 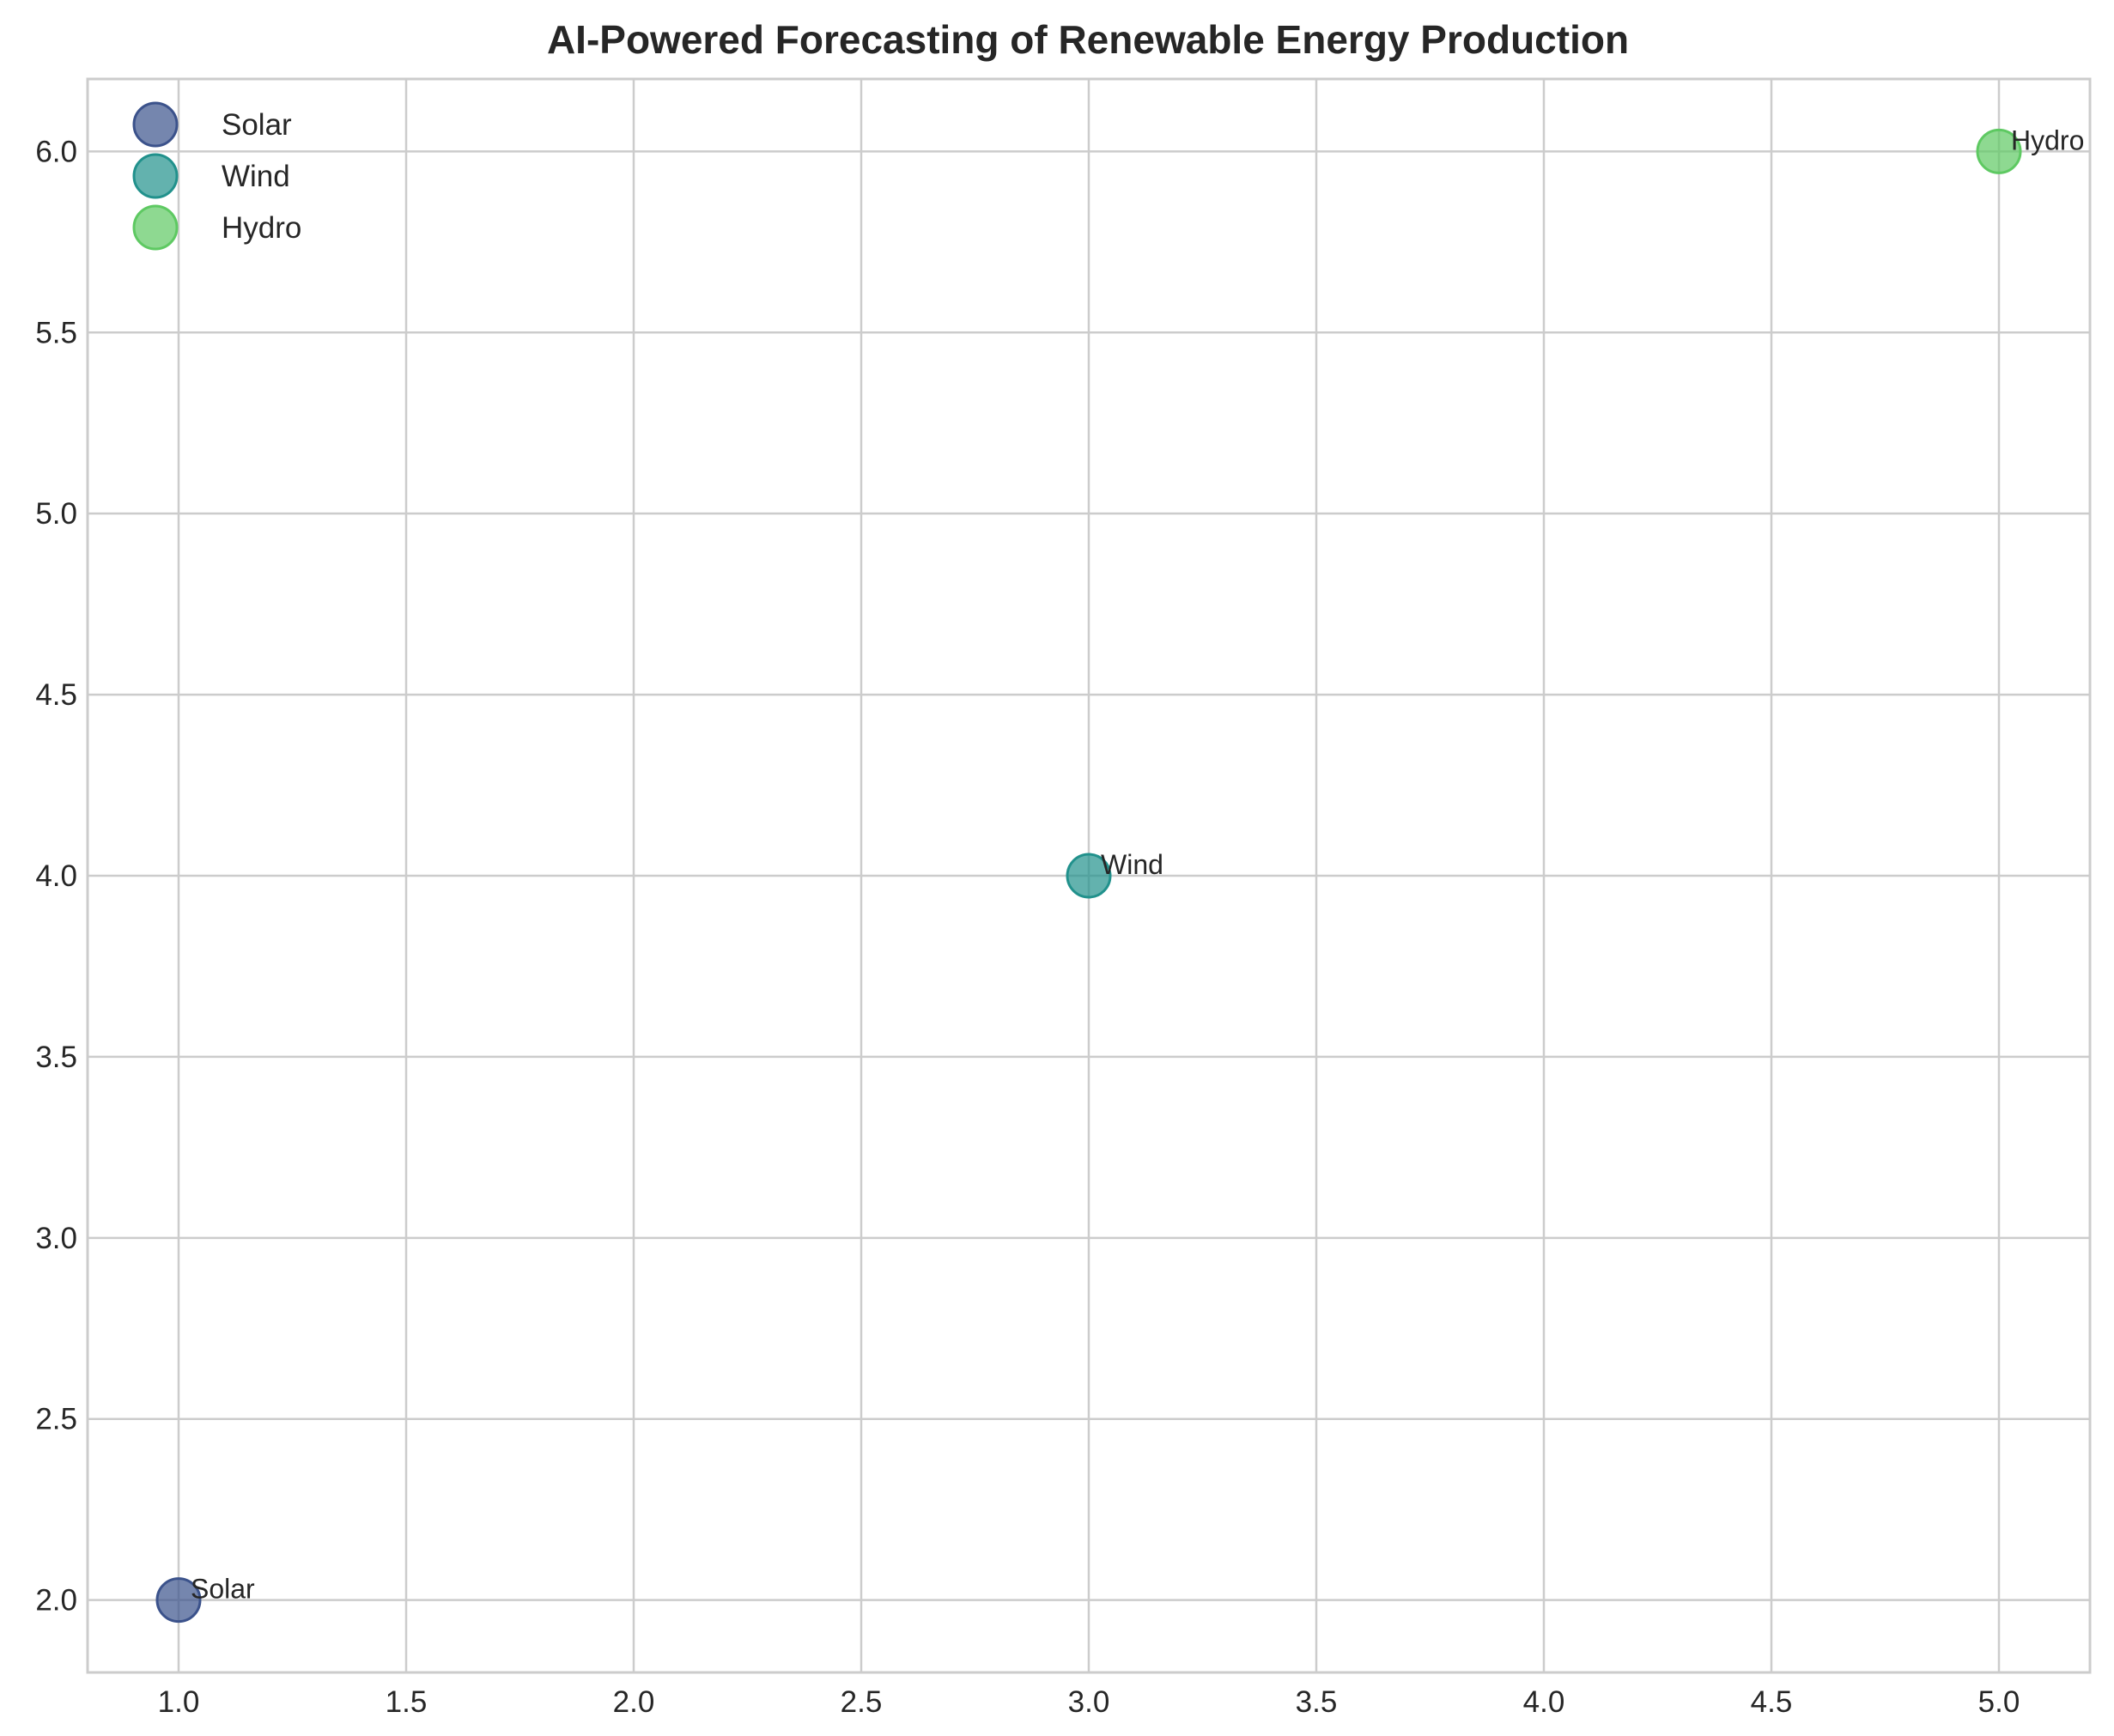 What do you see at coordinates (155, 176) in the screenshot?
I see `legend-marker-wind` at bounding box center [155, 176].